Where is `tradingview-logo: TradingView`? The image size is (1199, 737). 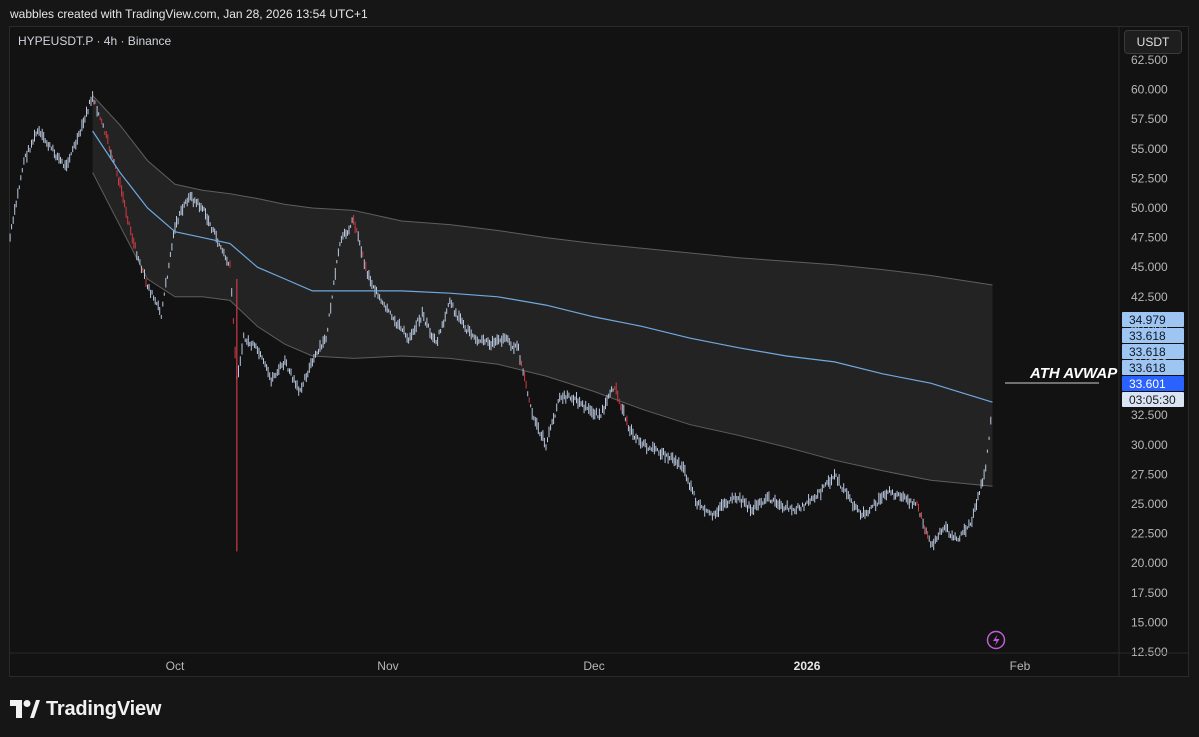
tradingview-logo: TradingView is located at coordinates (85, 709).